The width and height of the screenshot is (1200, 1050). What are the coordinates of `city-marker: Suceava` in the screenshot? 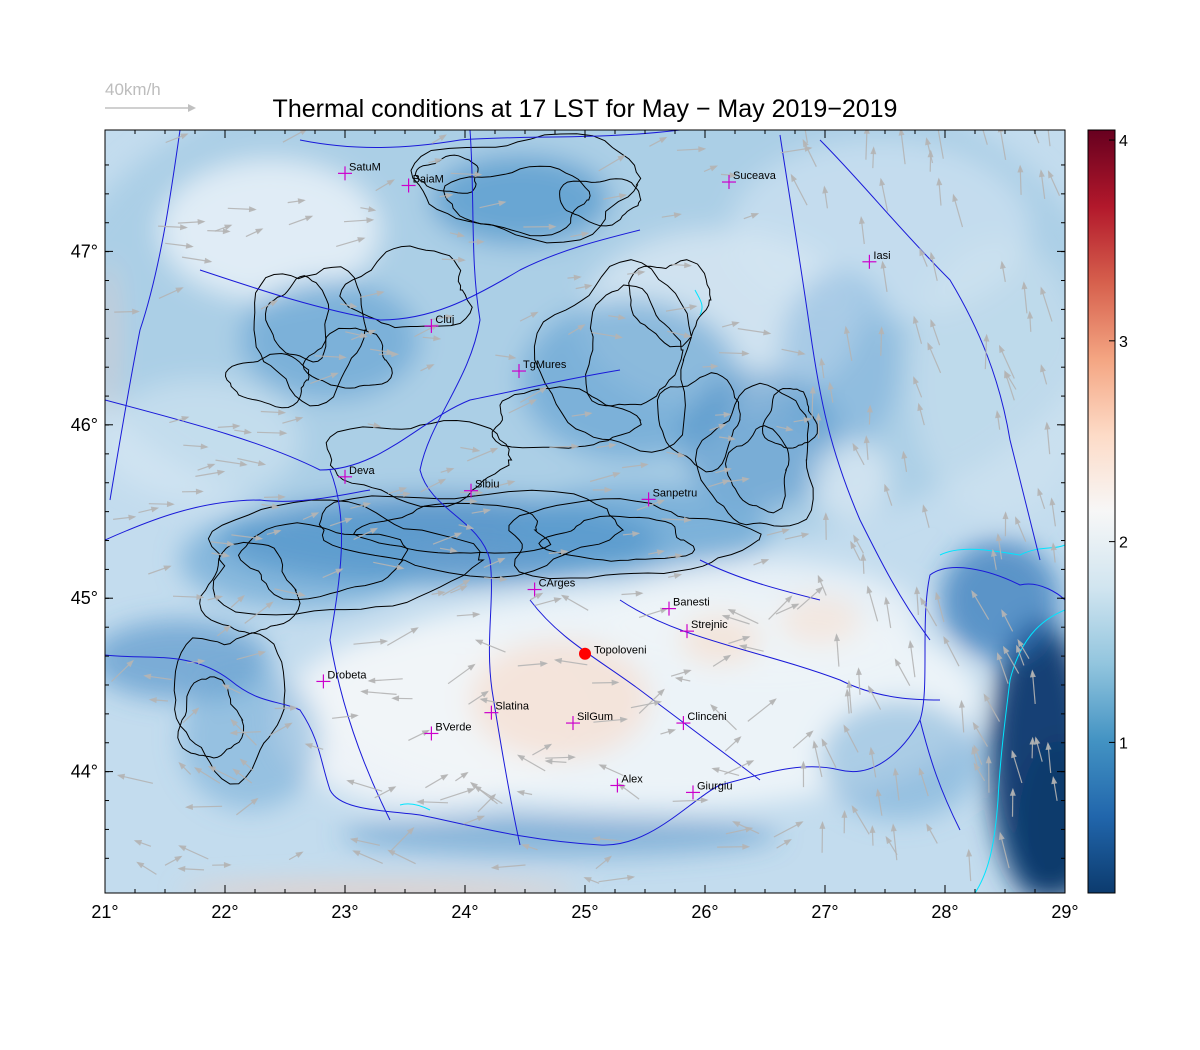 It's located at (749, 180).